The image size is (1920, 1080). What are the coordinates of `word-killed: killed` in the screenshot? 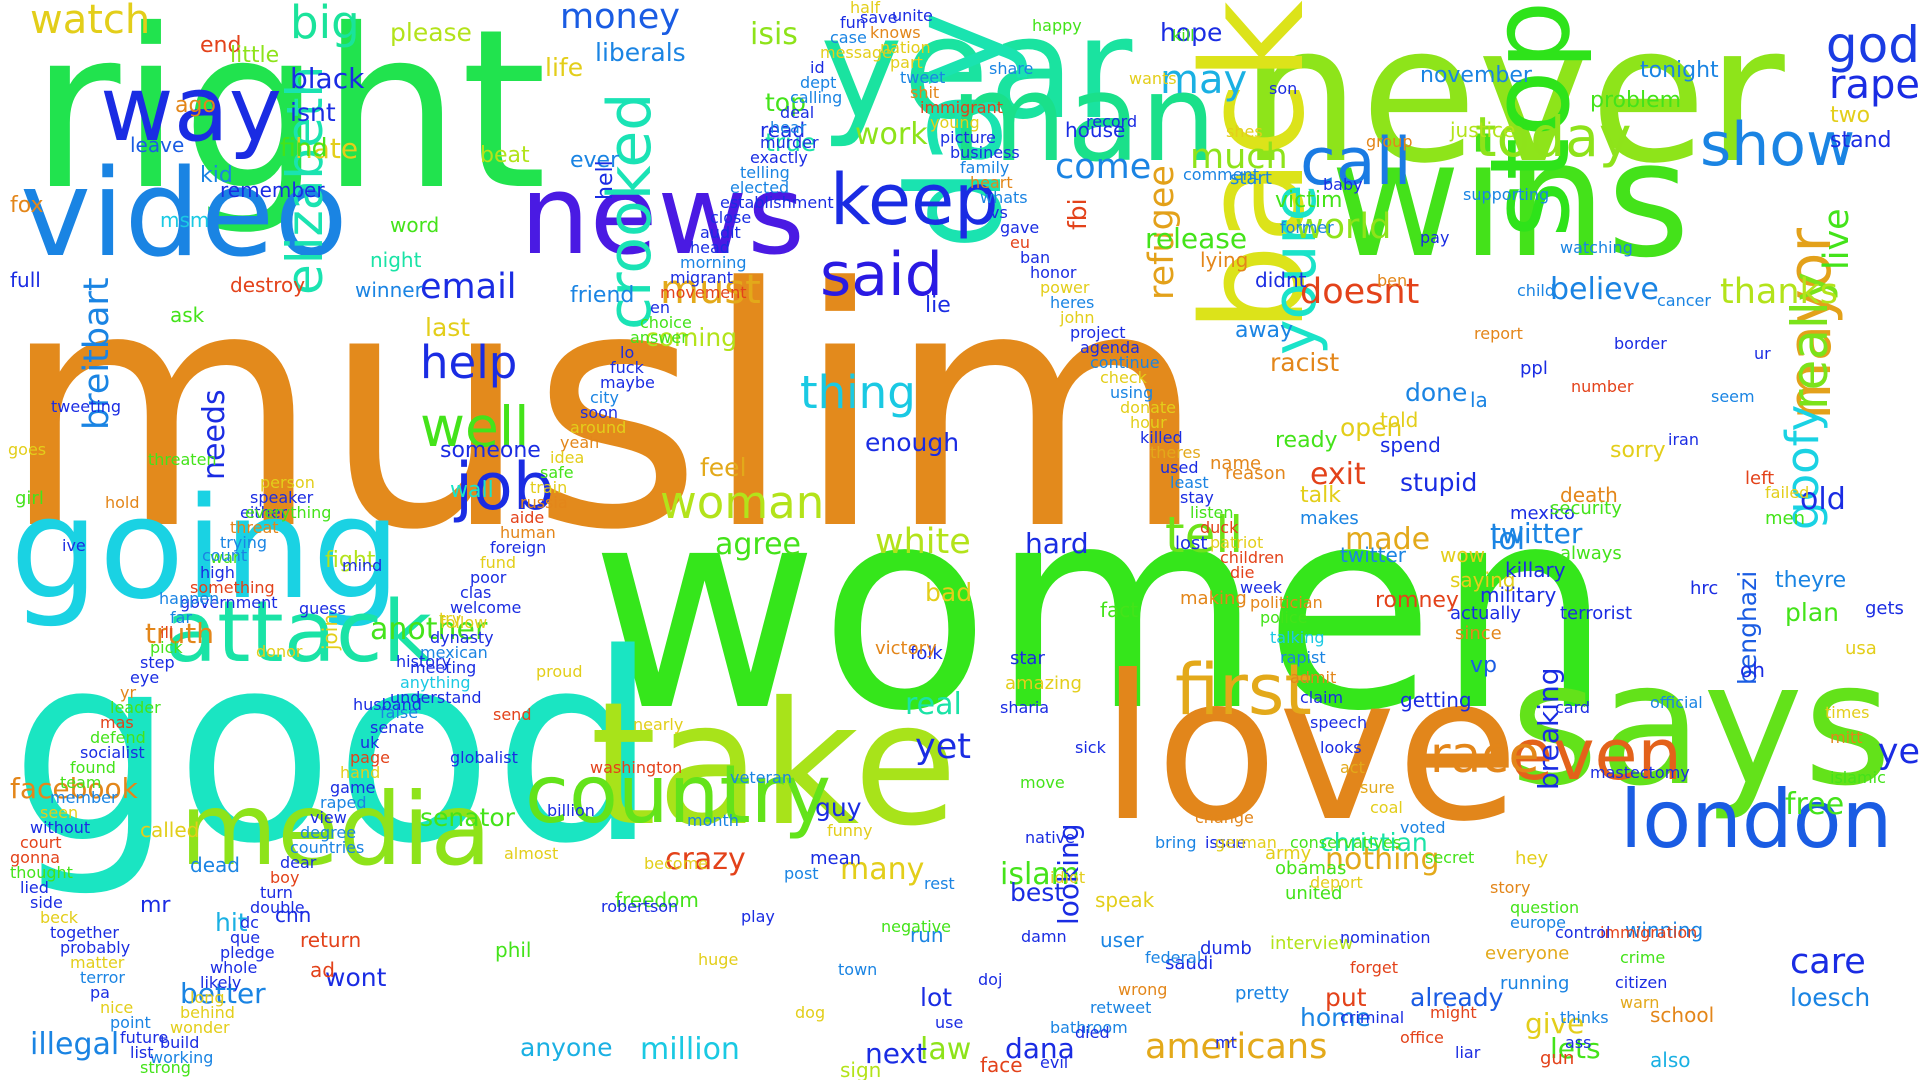 It's located at (1161, 437).